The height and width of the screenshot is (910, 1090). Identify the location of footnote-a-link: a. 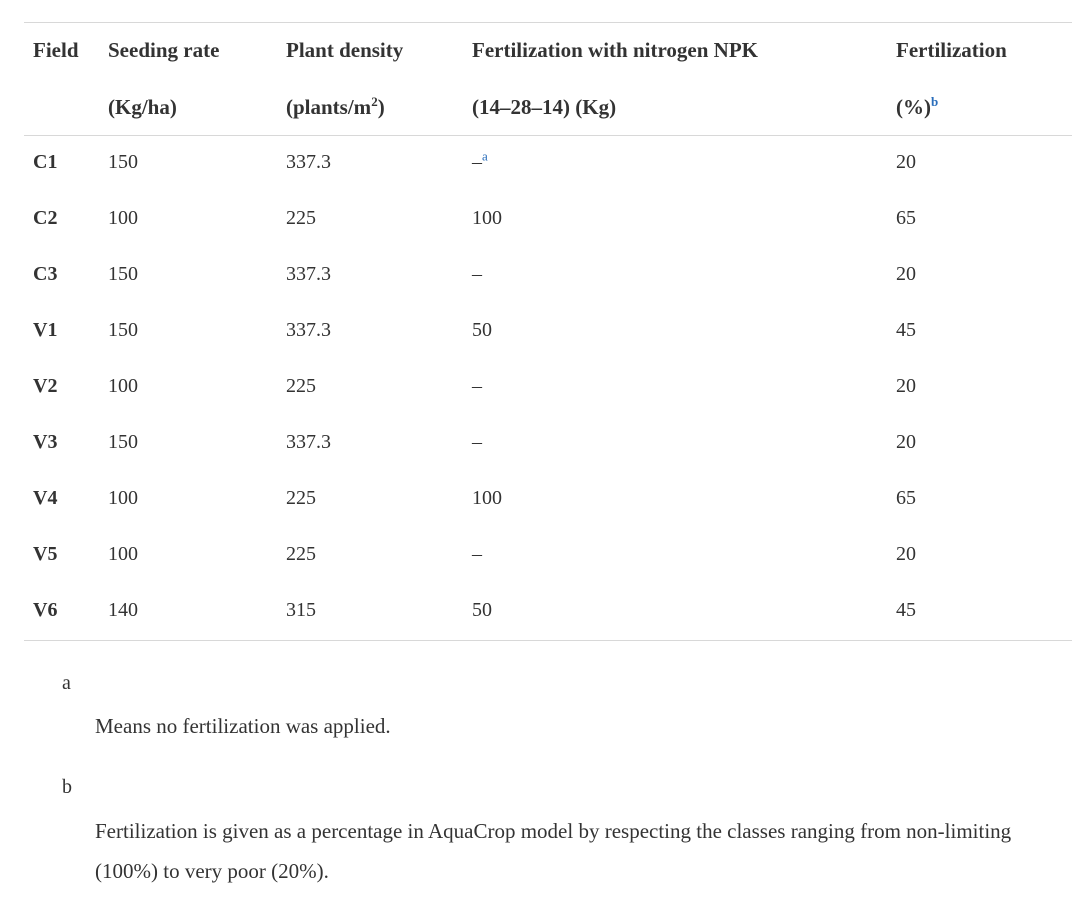
(485, 156).